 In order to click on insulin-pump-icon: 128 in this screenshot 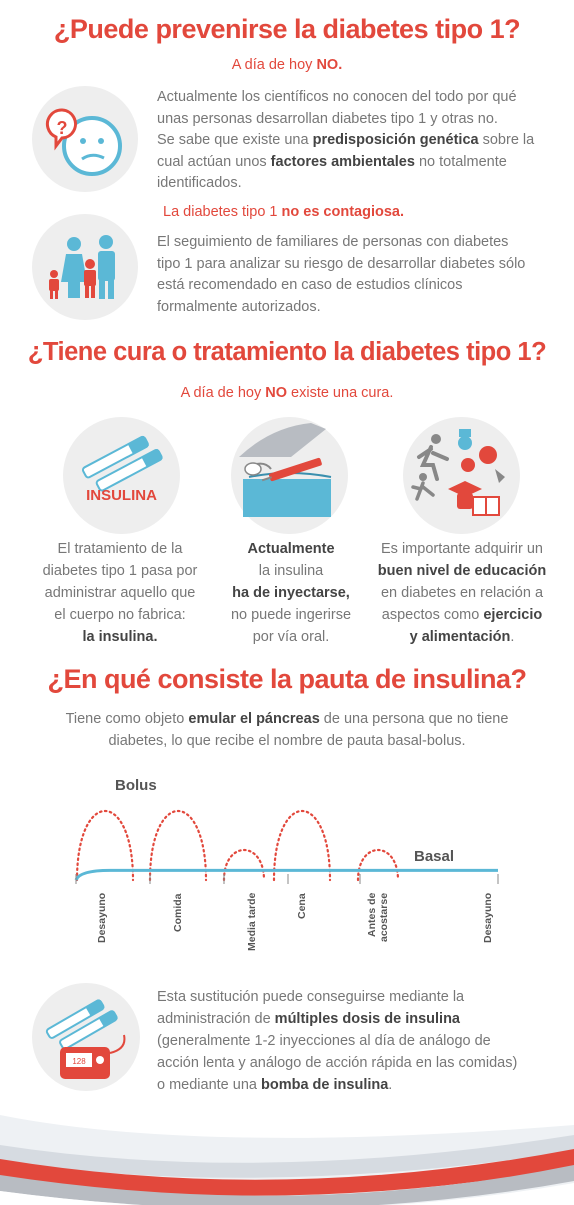, I will do `click(86, 1037)`.